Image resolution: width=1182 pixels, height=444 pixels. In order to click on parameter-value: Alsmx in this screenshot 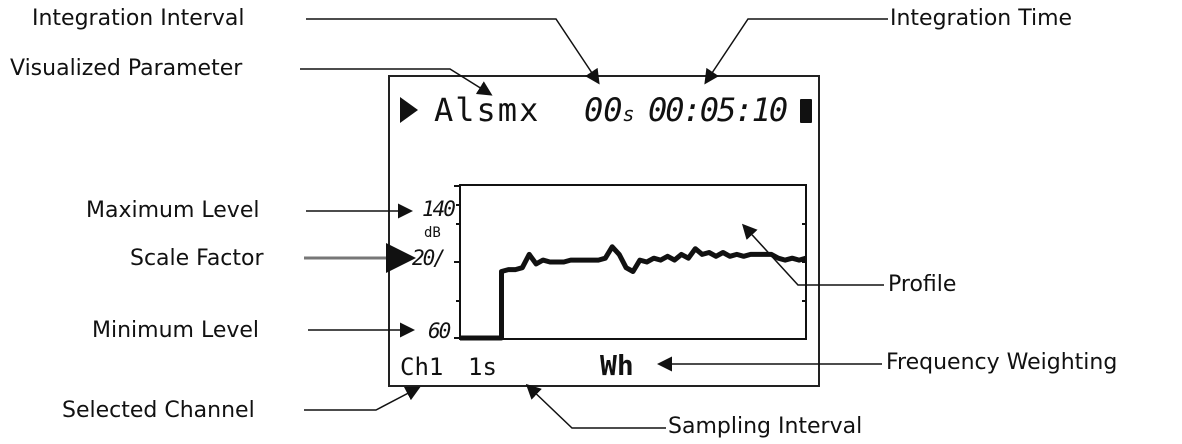, I will do `click(487, 110)`.